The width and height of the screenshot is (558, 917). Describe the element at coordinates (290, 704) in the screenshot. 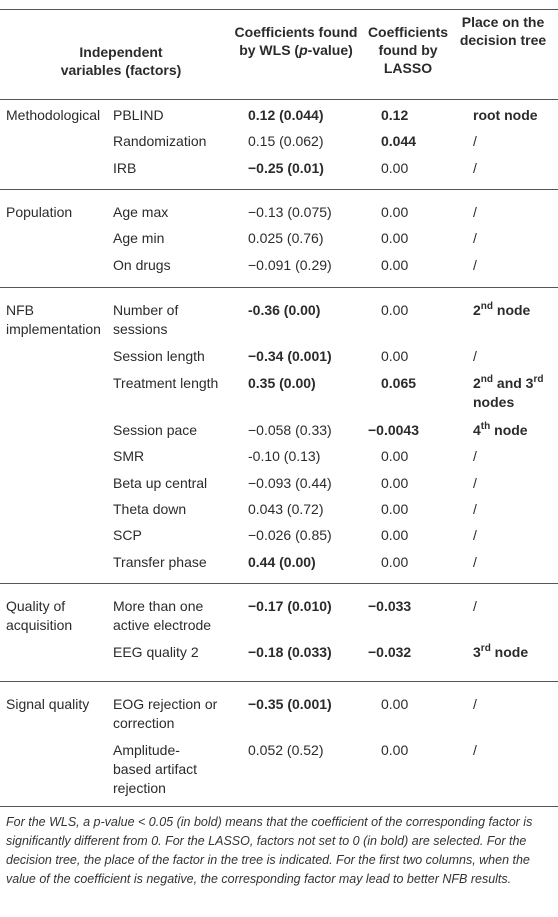

I see `wls-value: −0.35 (0.001)` at that location.